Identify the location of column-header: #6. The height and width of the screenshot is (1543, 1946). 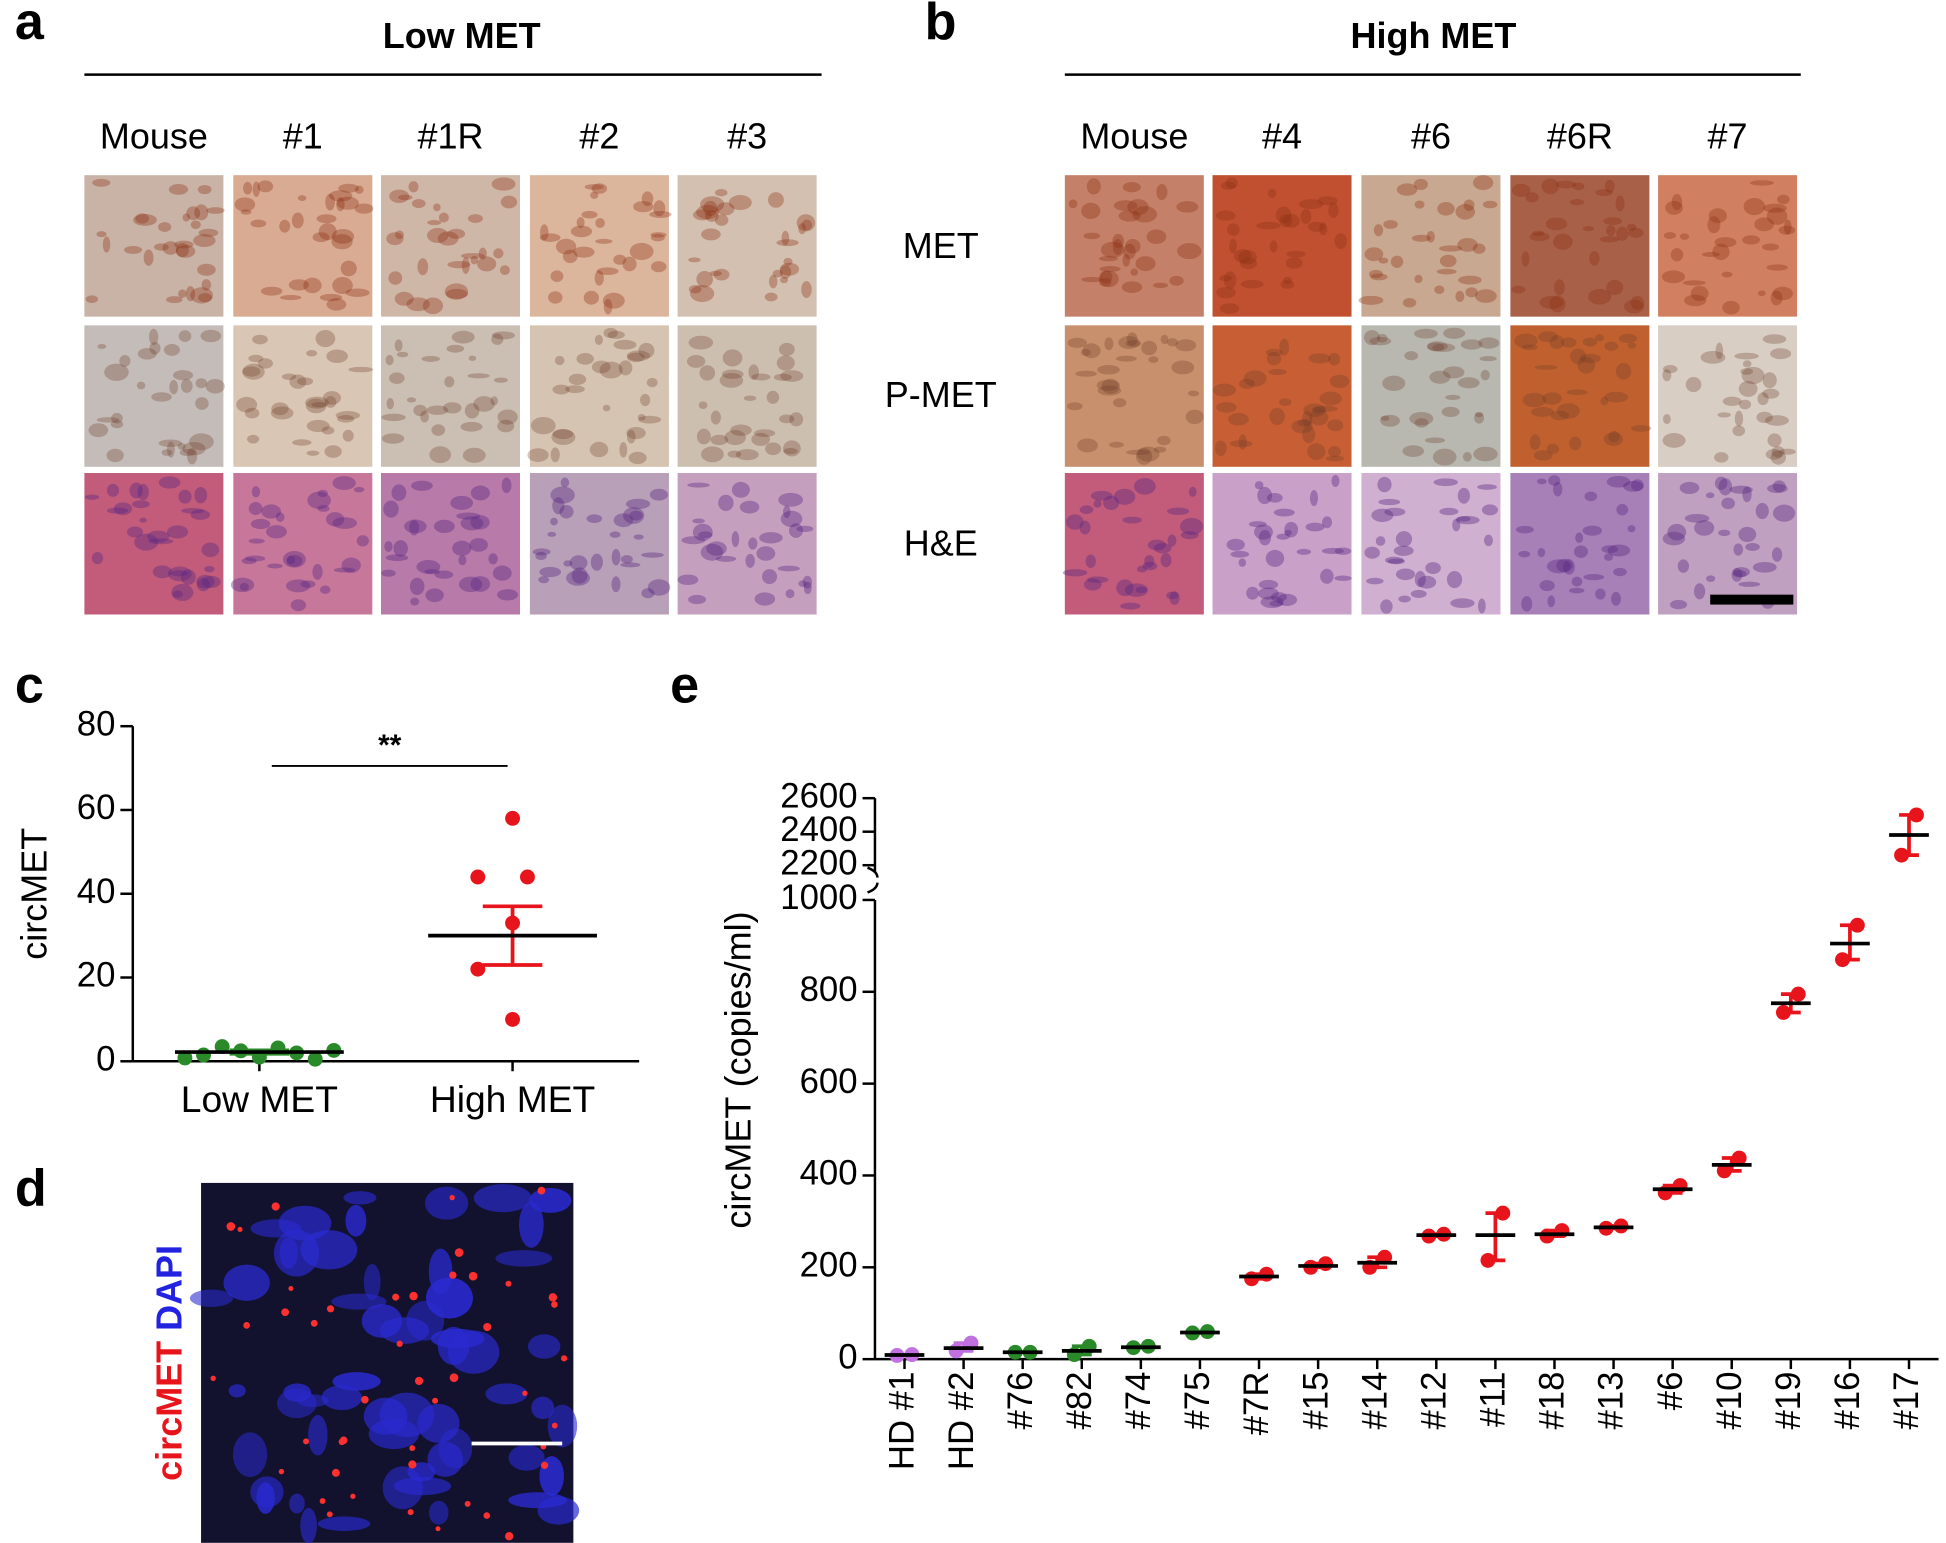
(1431, 136).